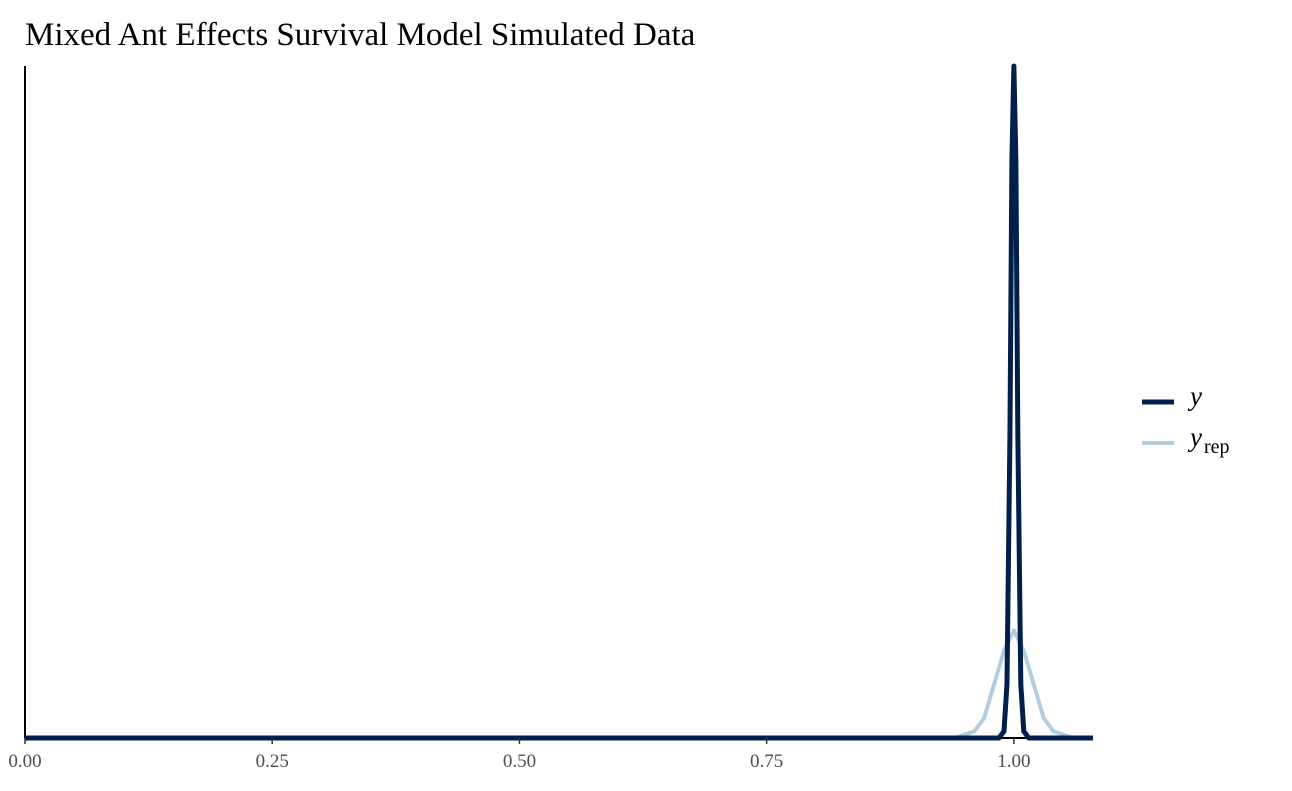 The height and width of the screenshot is (791, 1292). Describe the element at coordinates (272, 761) in the screenshot. I see `x-tick-label: 0.25` at that location.